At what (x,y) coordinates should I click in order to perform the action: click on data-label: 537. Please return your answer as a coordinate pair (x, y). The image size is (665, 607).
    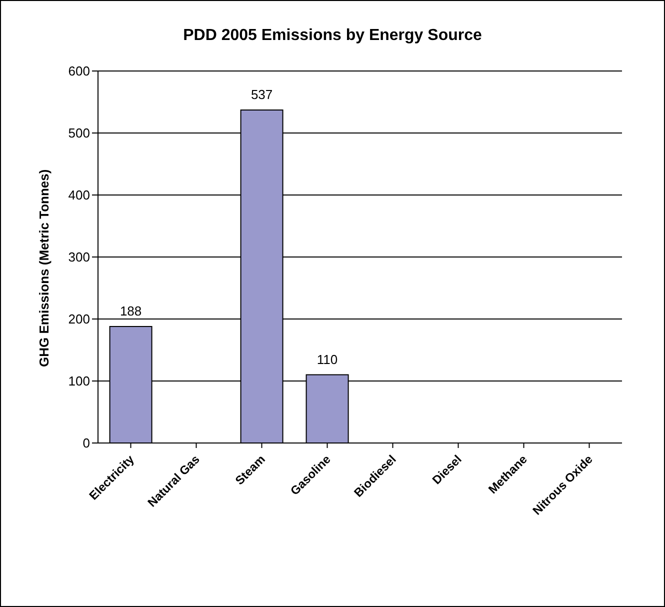
    Looking at the image, I should click on (261, 94).